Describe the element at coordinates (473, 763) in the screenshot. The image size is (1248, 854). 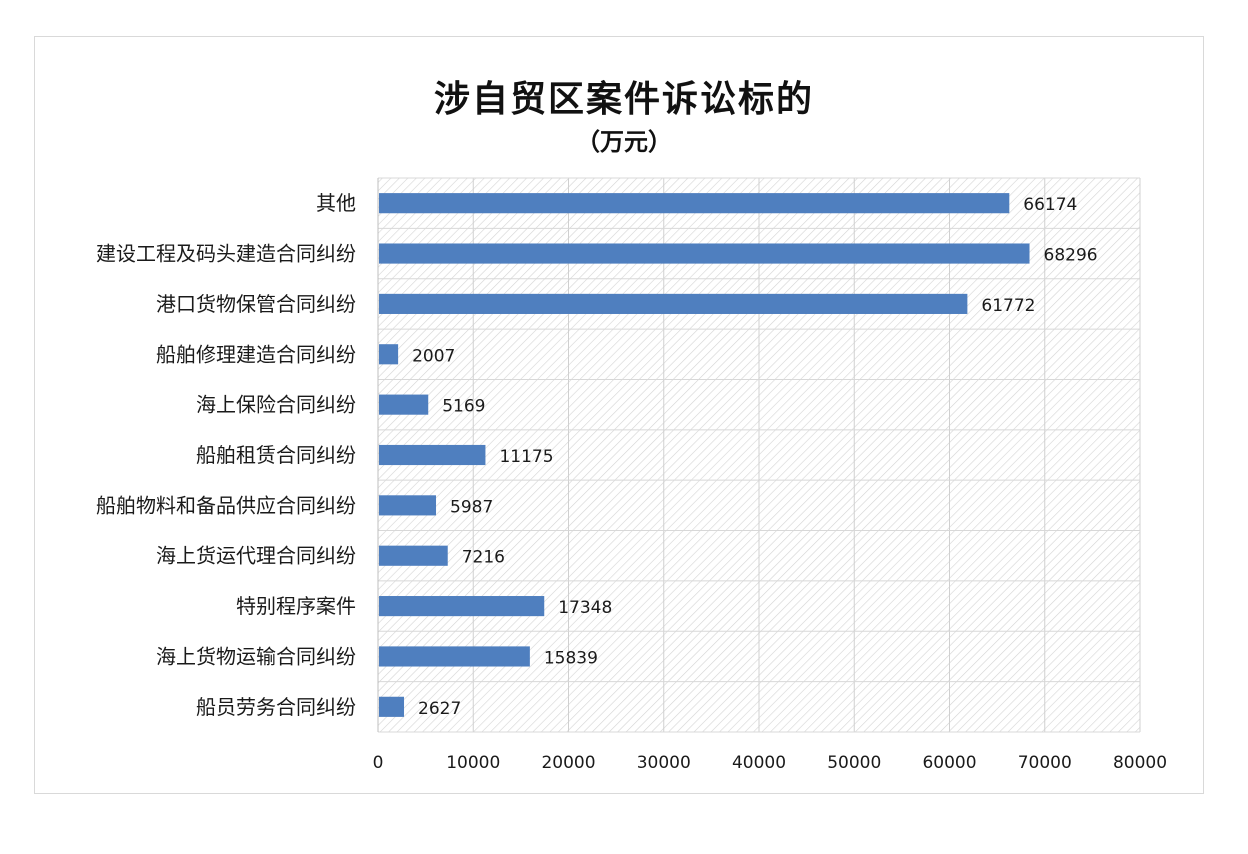
I see `x-tick-label: 10000` at that location.